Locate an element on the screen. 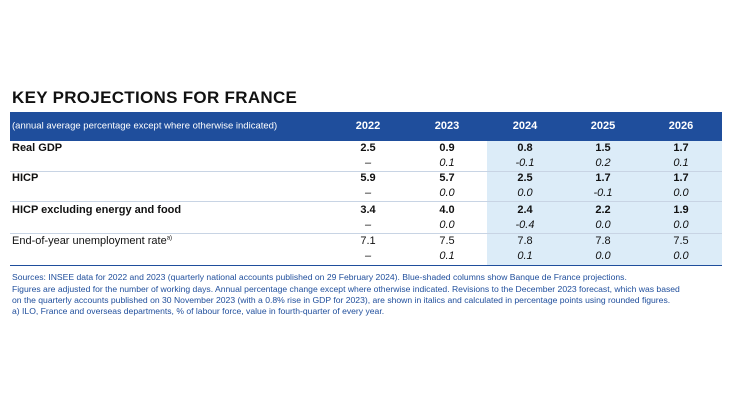 The height and width of the screenshot is (410, 730). row-label: HICP is located at coordinates (25, 178).